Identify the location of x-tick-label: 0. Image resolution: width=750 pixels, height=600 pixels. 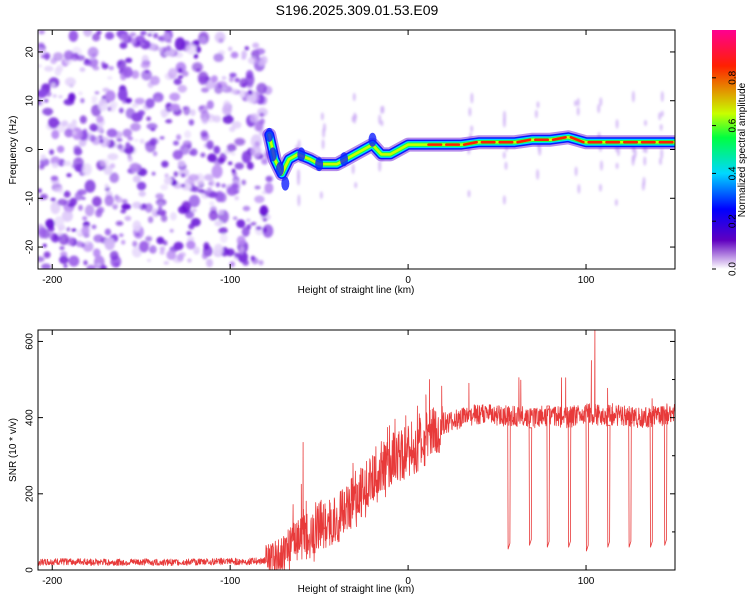
(408, 581).